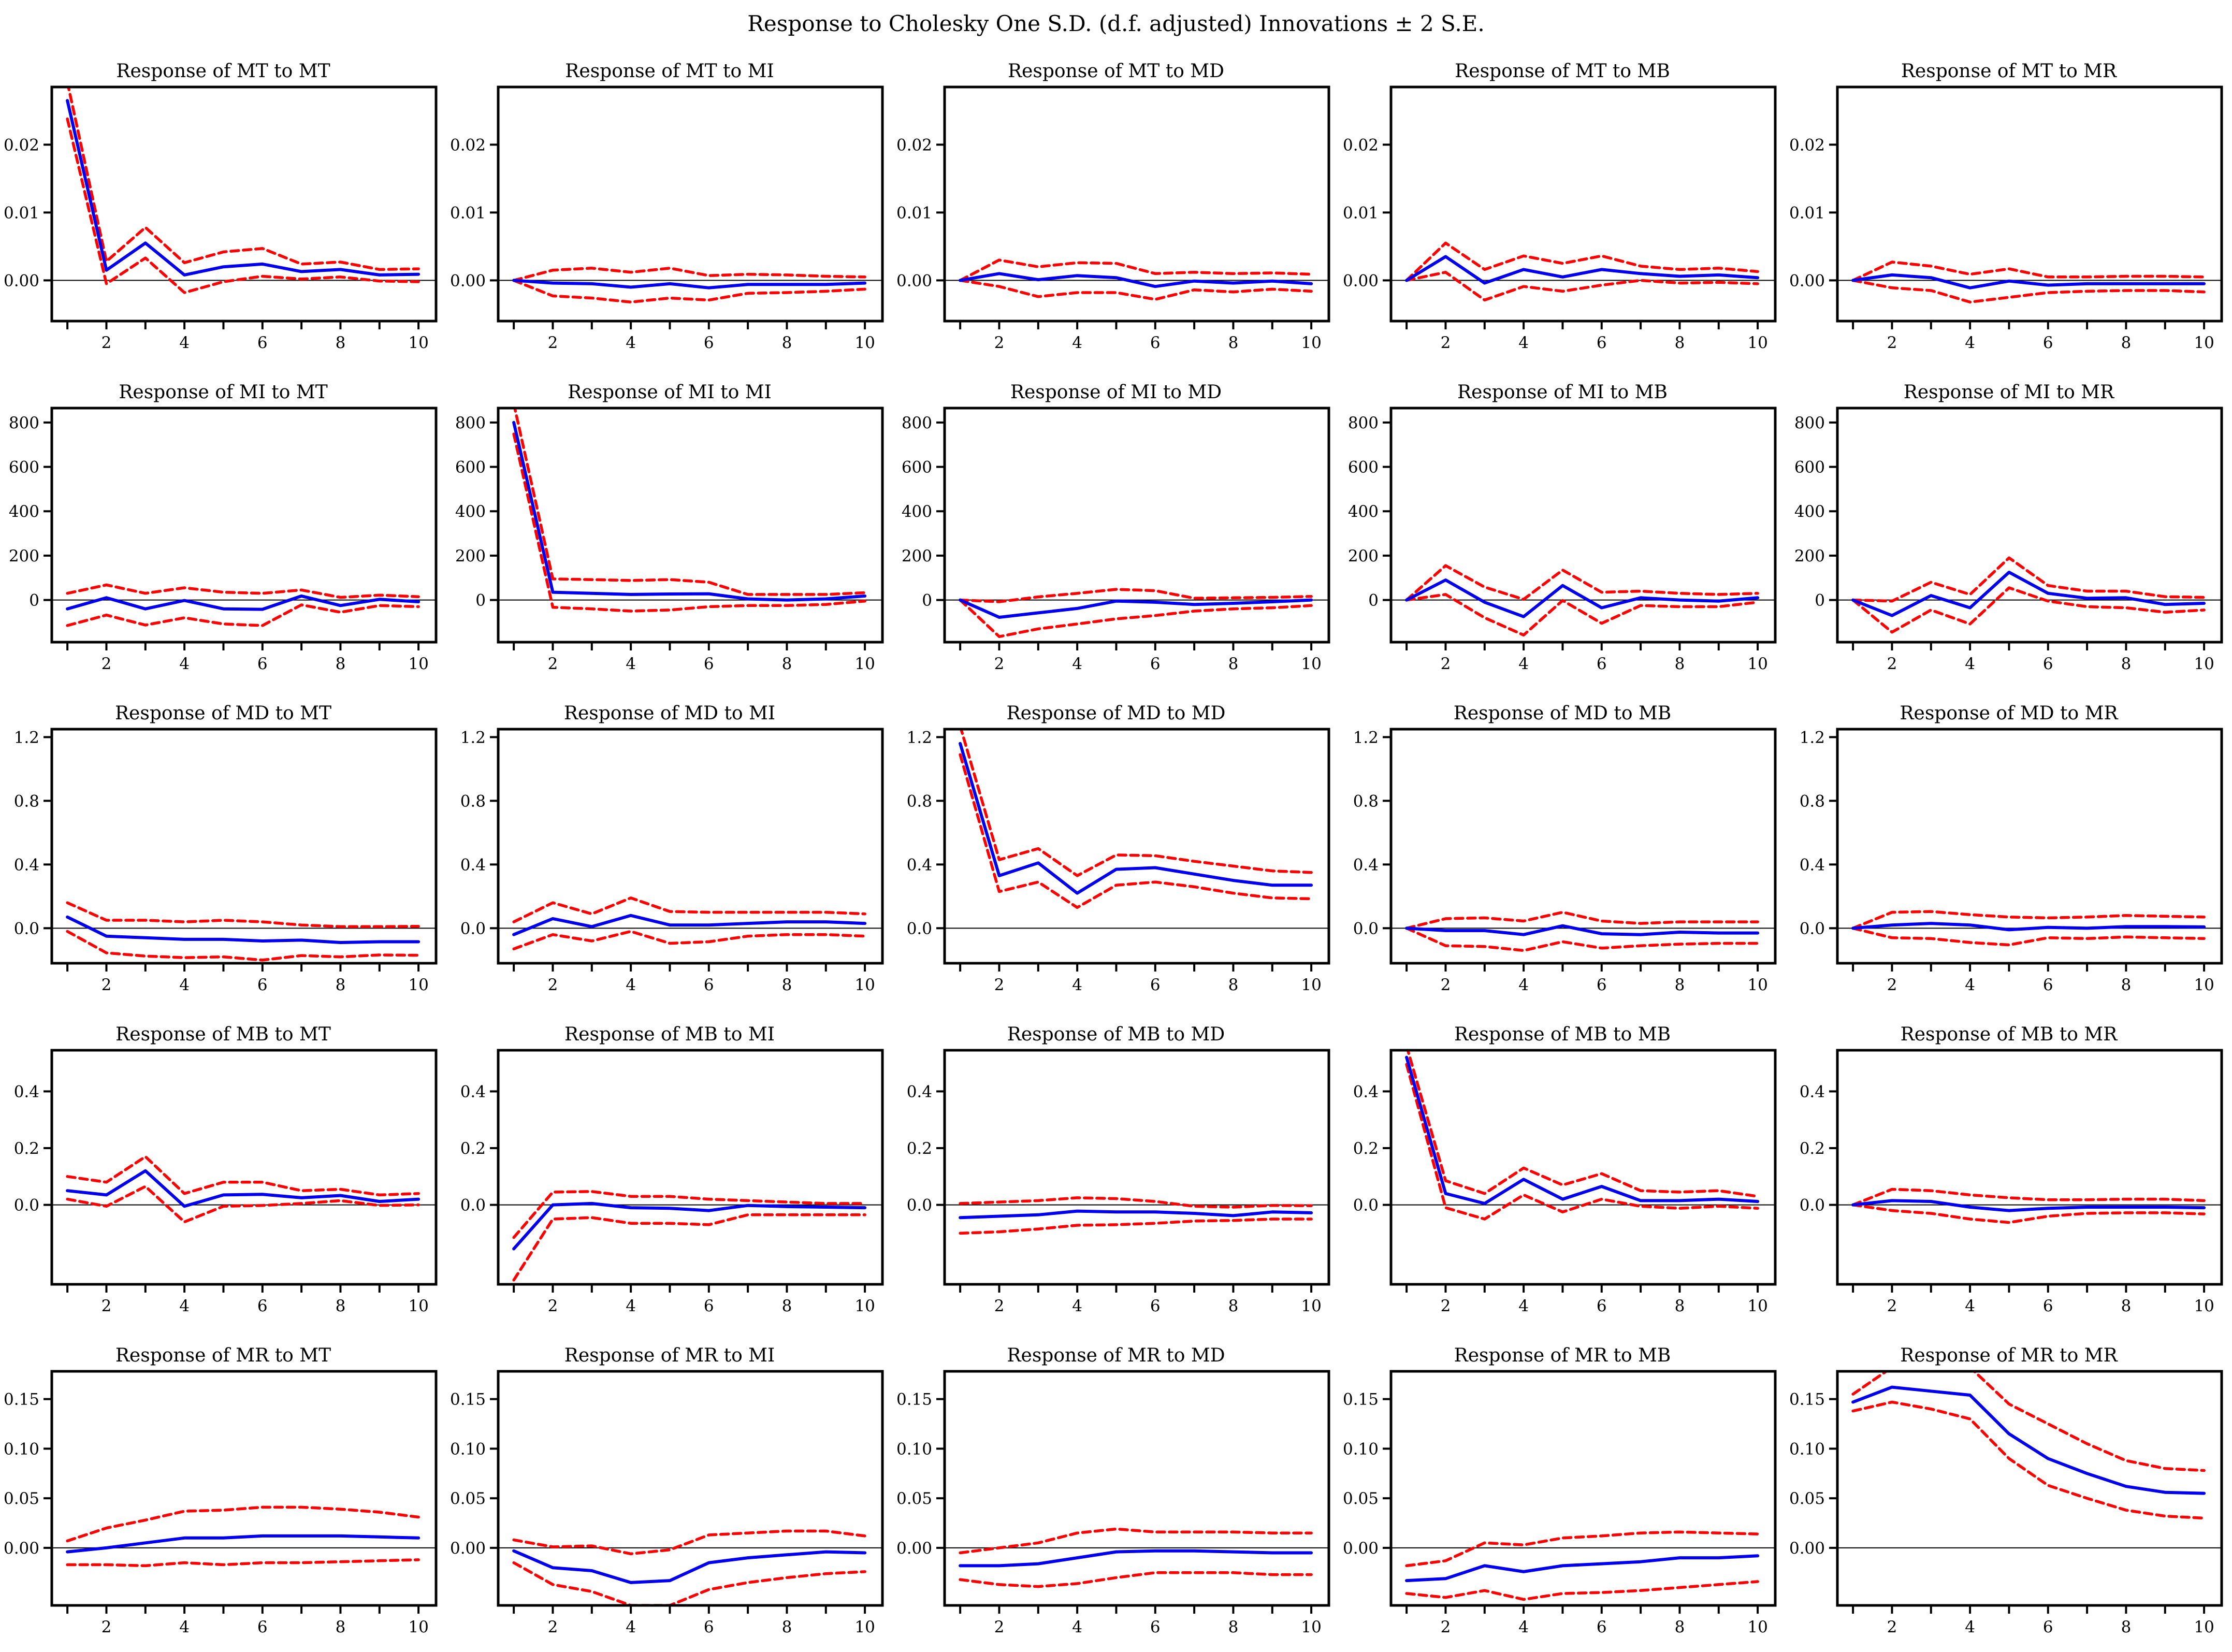 The height and width of the screenshot is (1652, 2232). What do you see at coordinates (1562, 1170) in the screenshot?
I see `subplot-mb-to-mb: Response of MB to MB 0.0 0.2 0.4 2 4 6 8 10` at bounding box center [1562, 1170].